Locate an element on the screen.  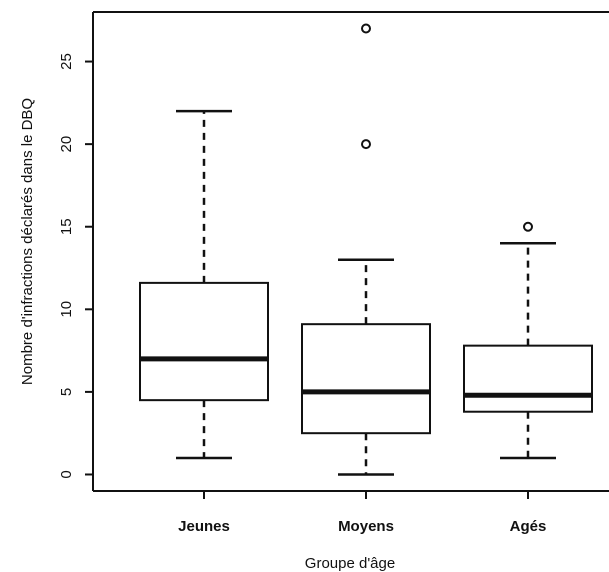
x-axis-title: Groupe d'âge is located at coordinates (350, 563).